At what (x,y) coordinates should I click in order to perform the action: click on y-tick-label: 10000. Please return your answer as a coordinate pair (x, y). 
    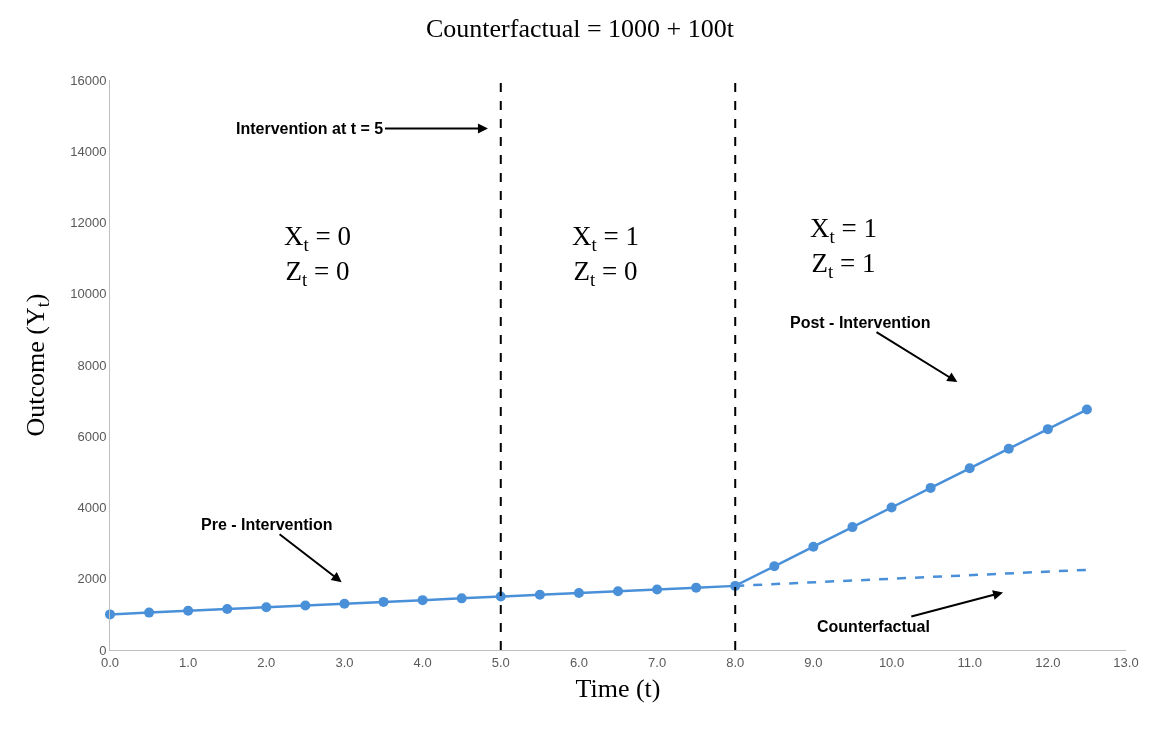
    Looking at the image, I should click on (88, 294).